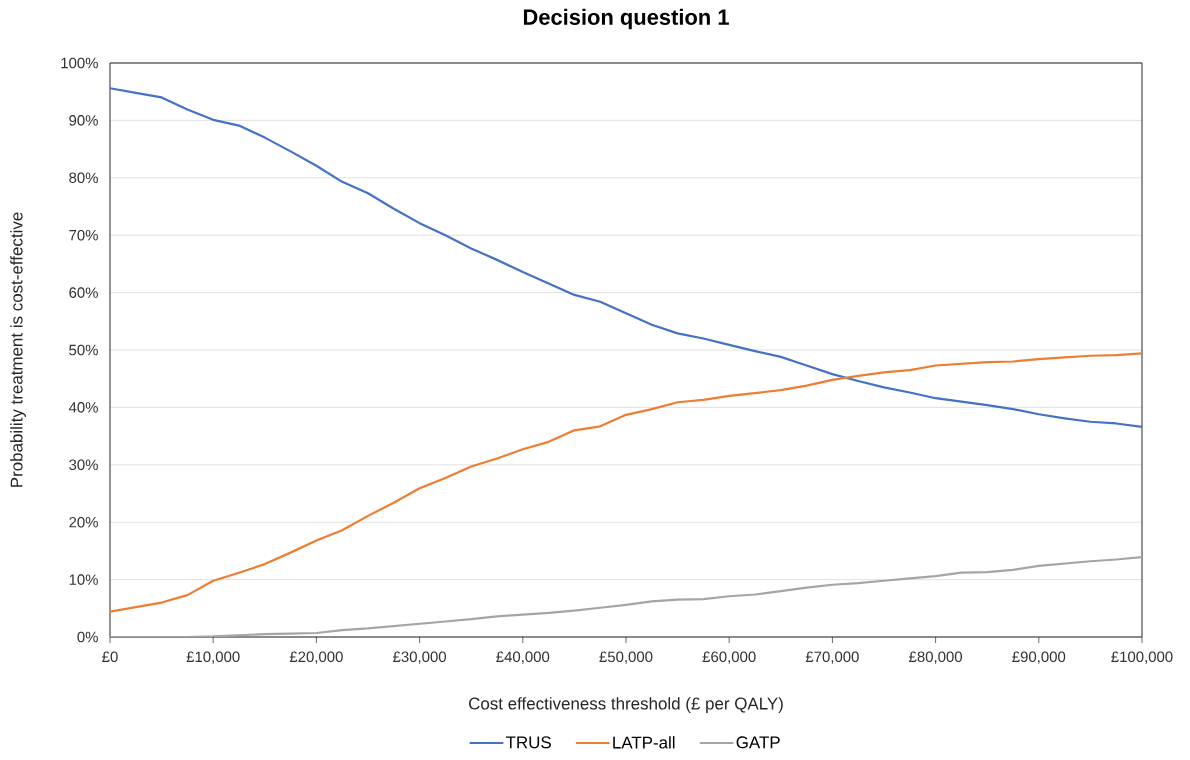 Image resolution: width=1190 pixels, height=760 pixels. I want to click on y-tick-label: 60%, so click(83, 292).